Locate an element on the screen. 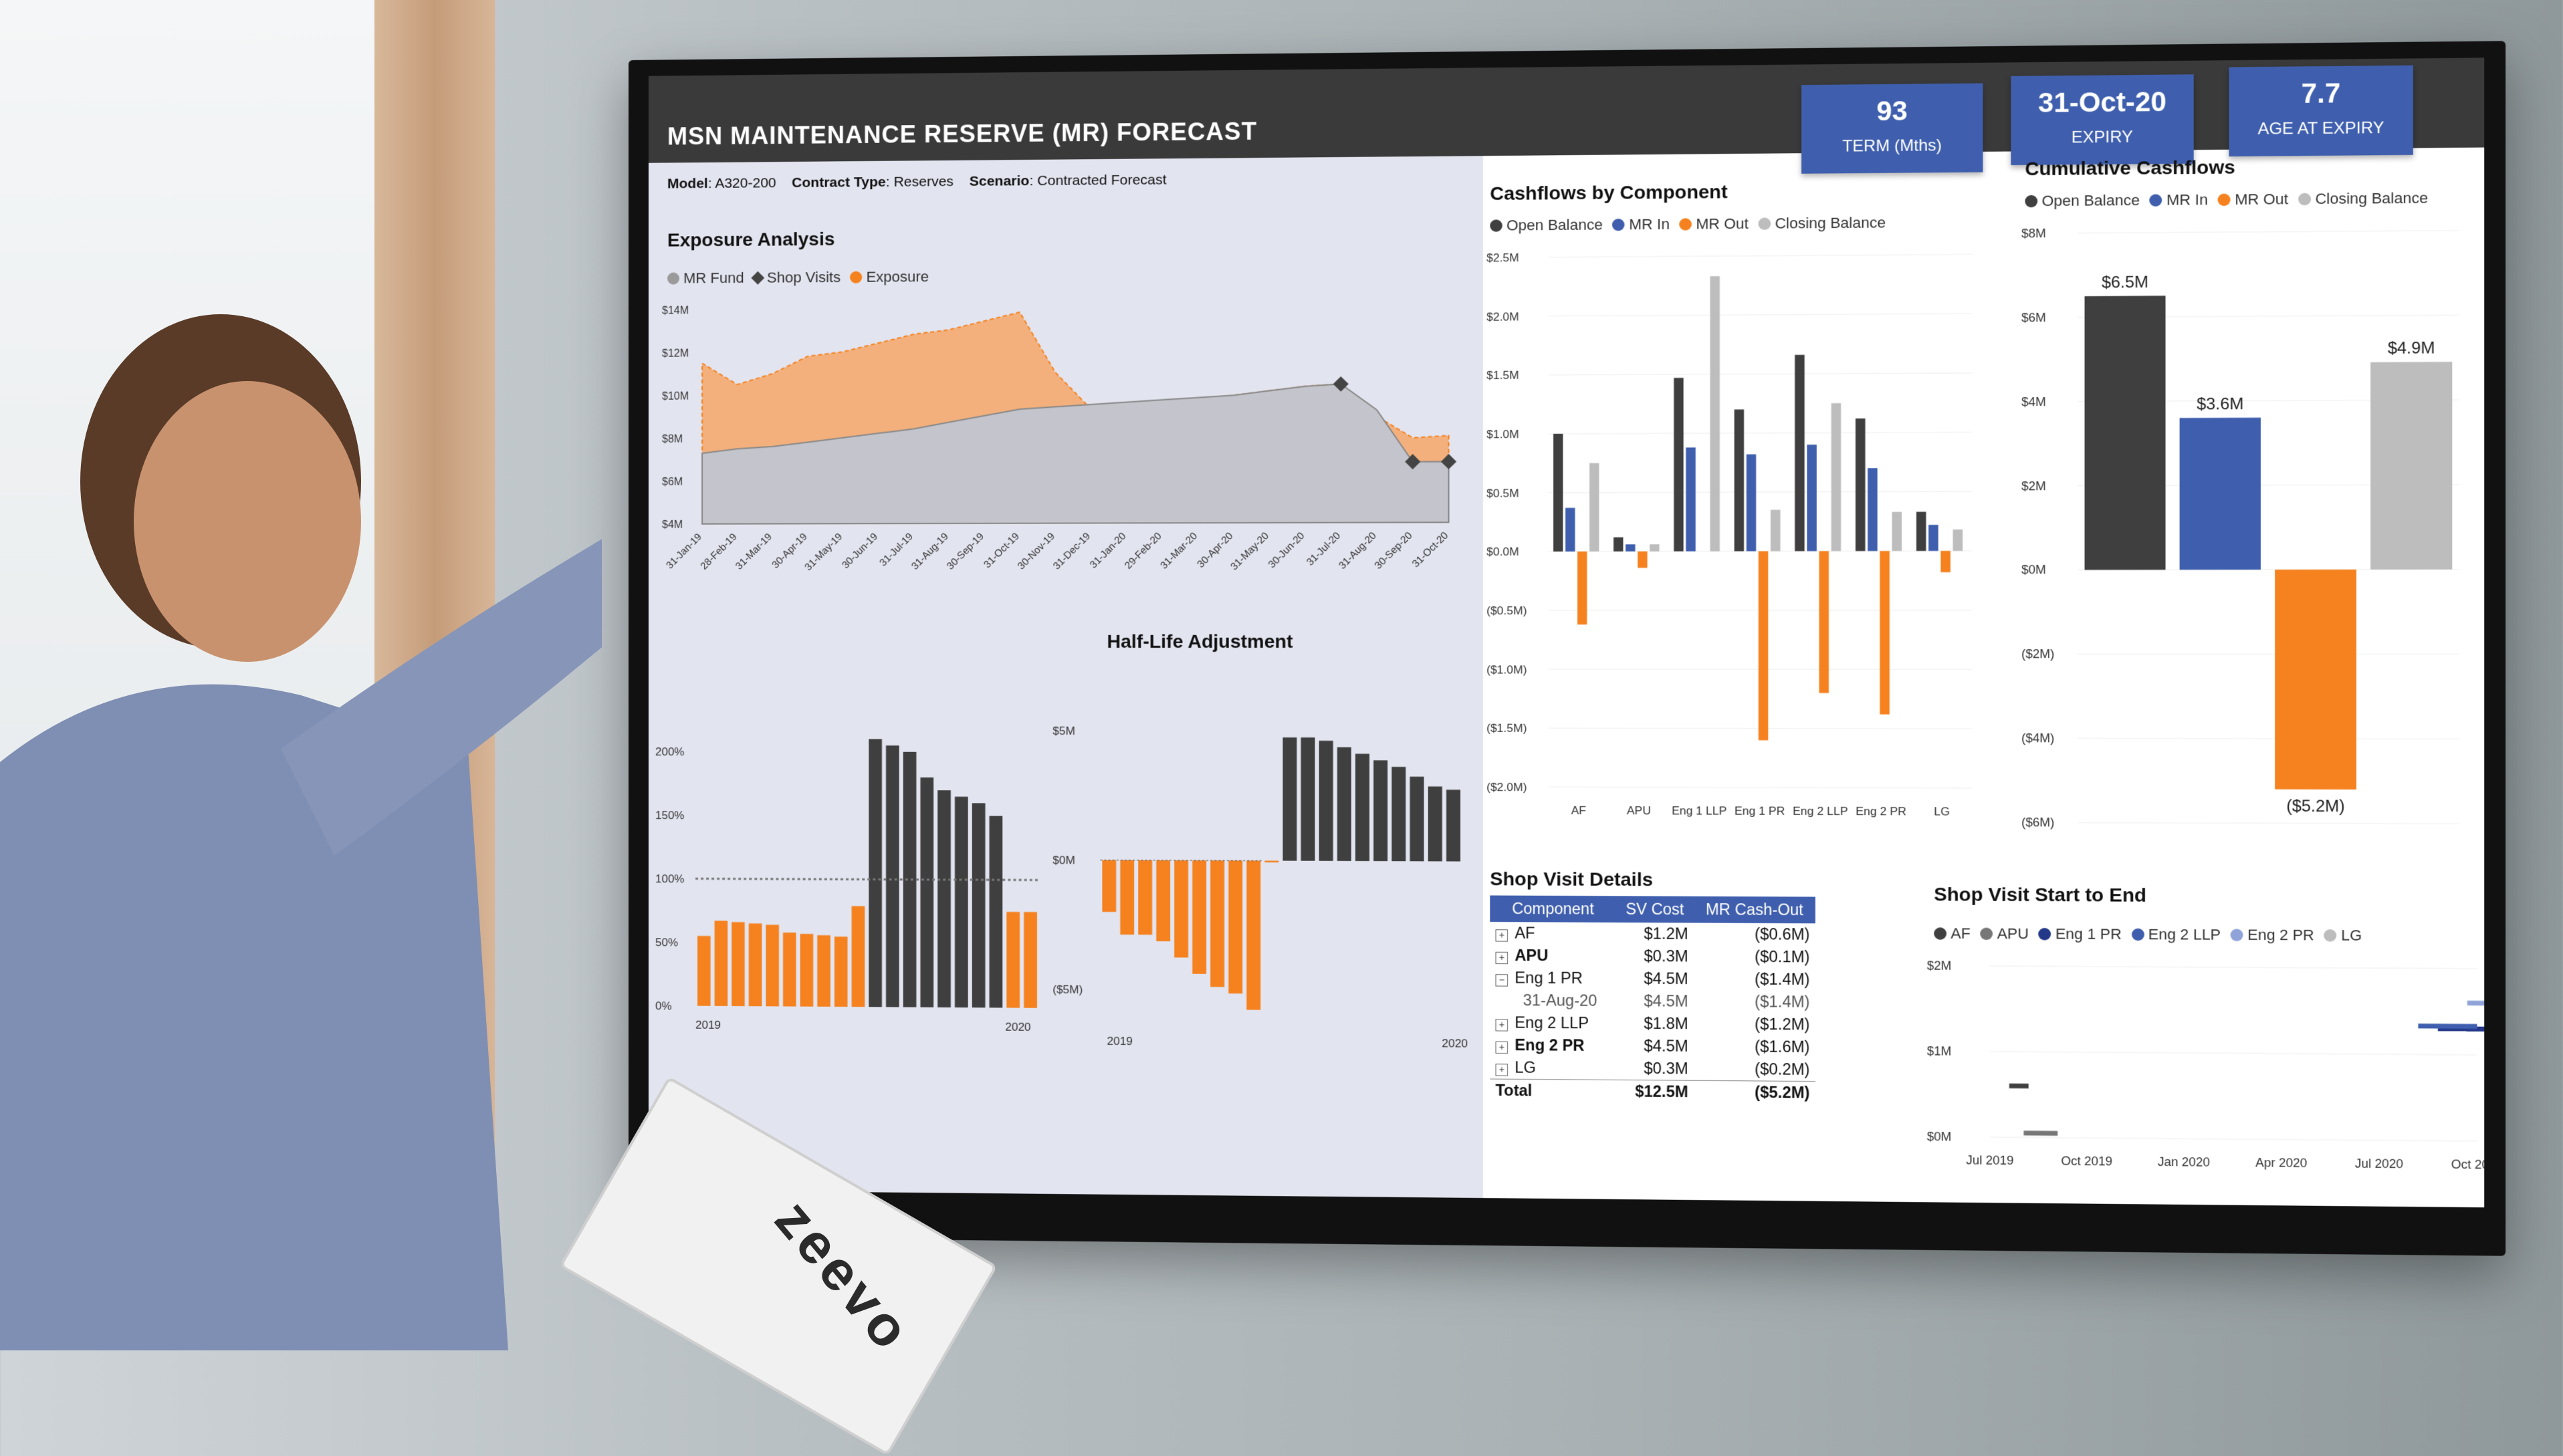 The image size is (2563, 1456). table-header-row: Component SV Cost MR Cash-Out is located at coordinates (1653, 909).